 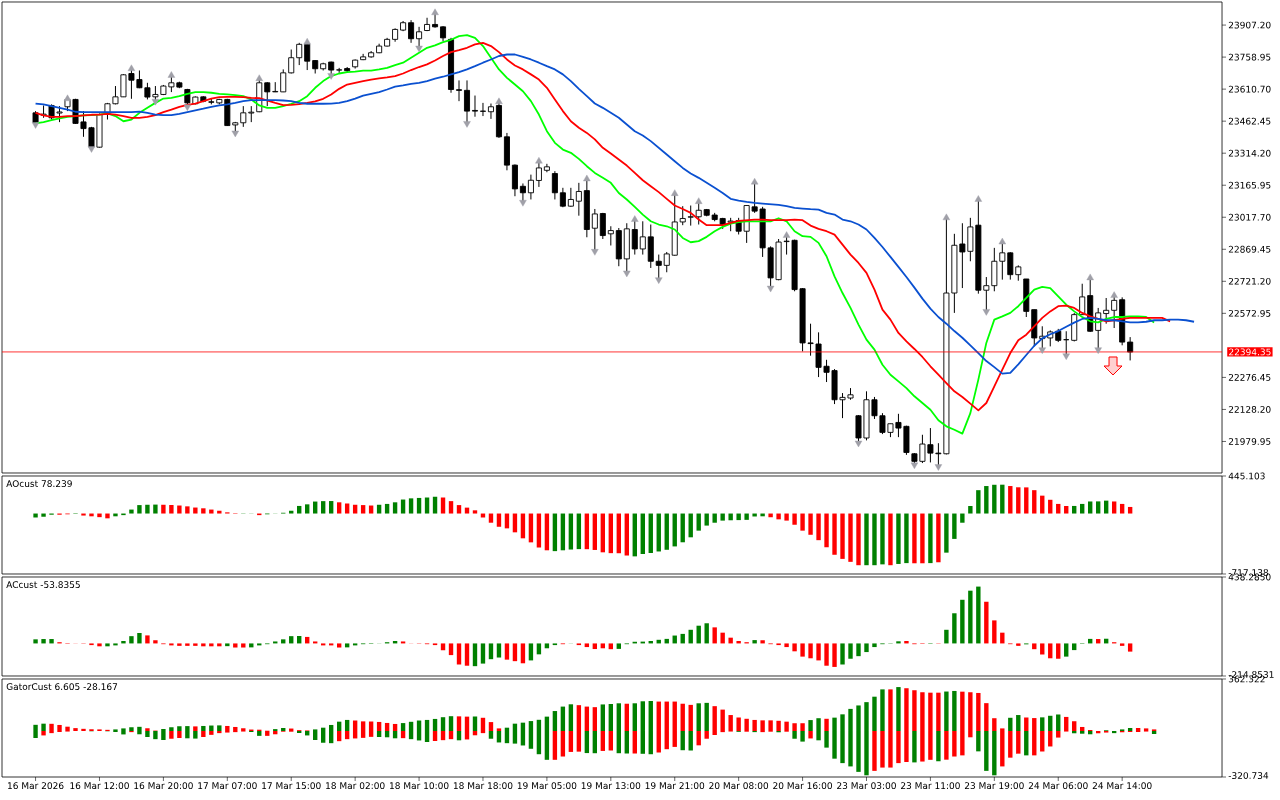 What do you see at coordinates (1250, 352) in the screenshot?
I see `ref-line-label: 22394.35` at bounding box center [1250, 352].